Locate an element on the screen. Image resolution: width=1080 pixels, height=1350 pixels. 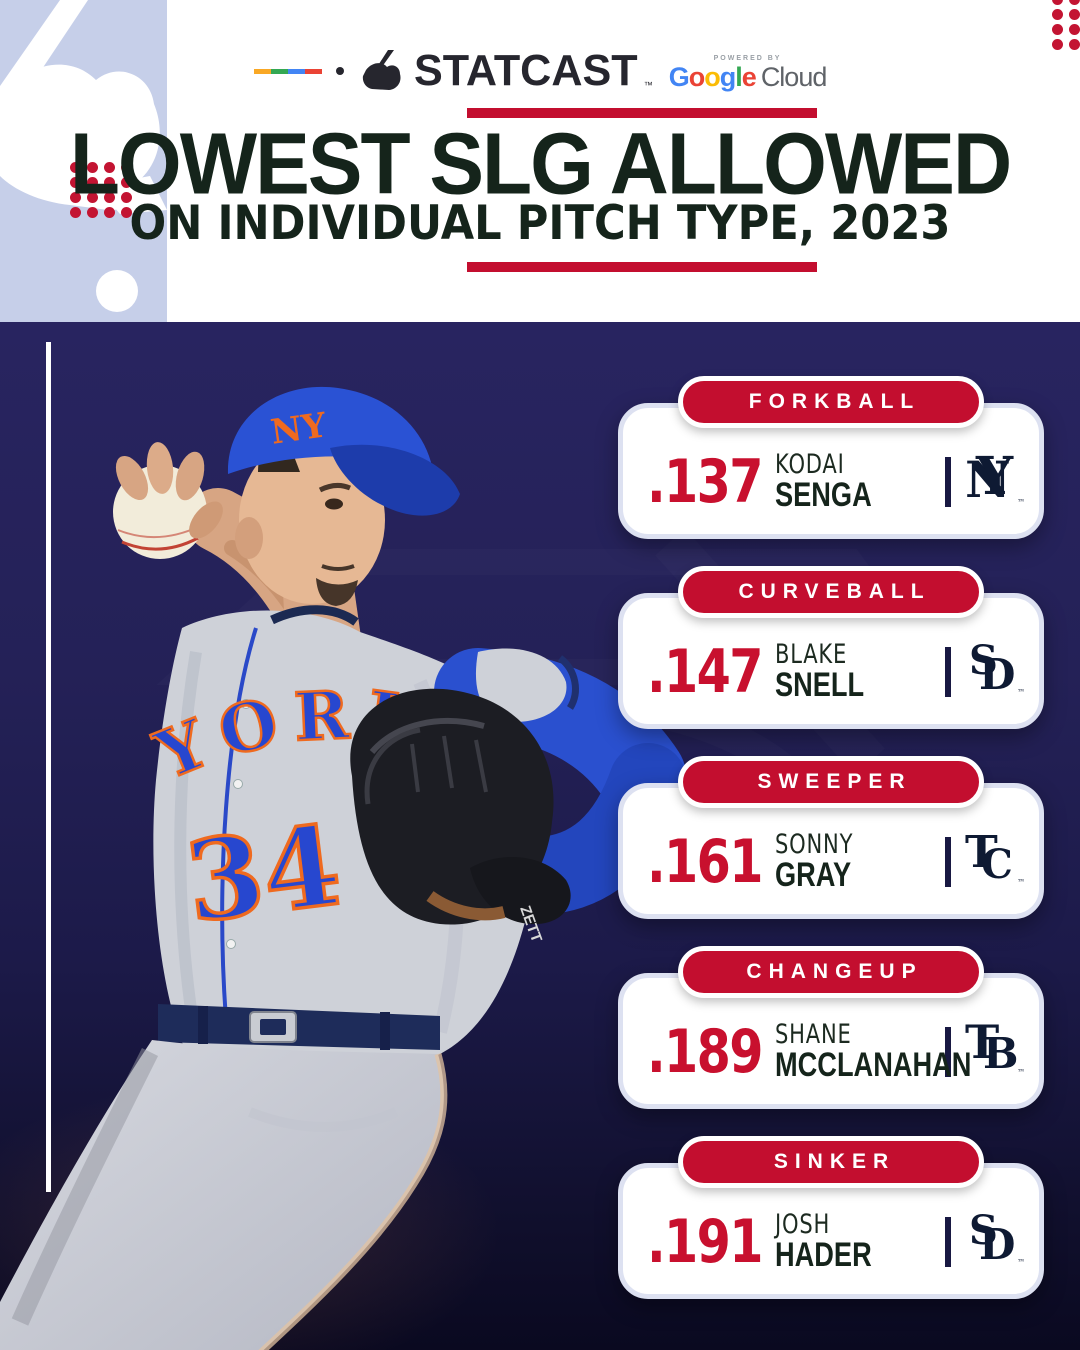
player-last-name: MCCLANAHAN is located at coordinates (873, 1065).